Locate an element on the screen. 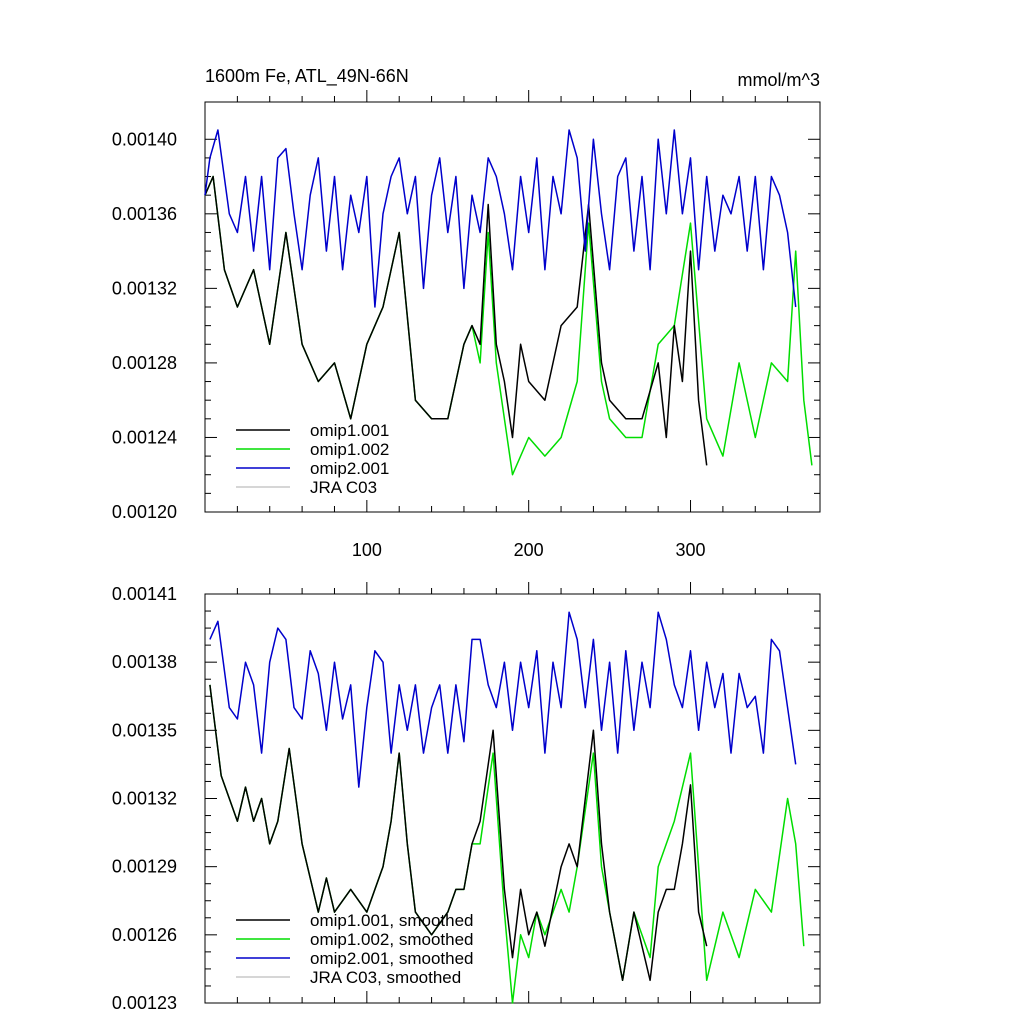  panel1-title: 1600m Fe, ATL_49N-66N is located at coordinates (307, 76).